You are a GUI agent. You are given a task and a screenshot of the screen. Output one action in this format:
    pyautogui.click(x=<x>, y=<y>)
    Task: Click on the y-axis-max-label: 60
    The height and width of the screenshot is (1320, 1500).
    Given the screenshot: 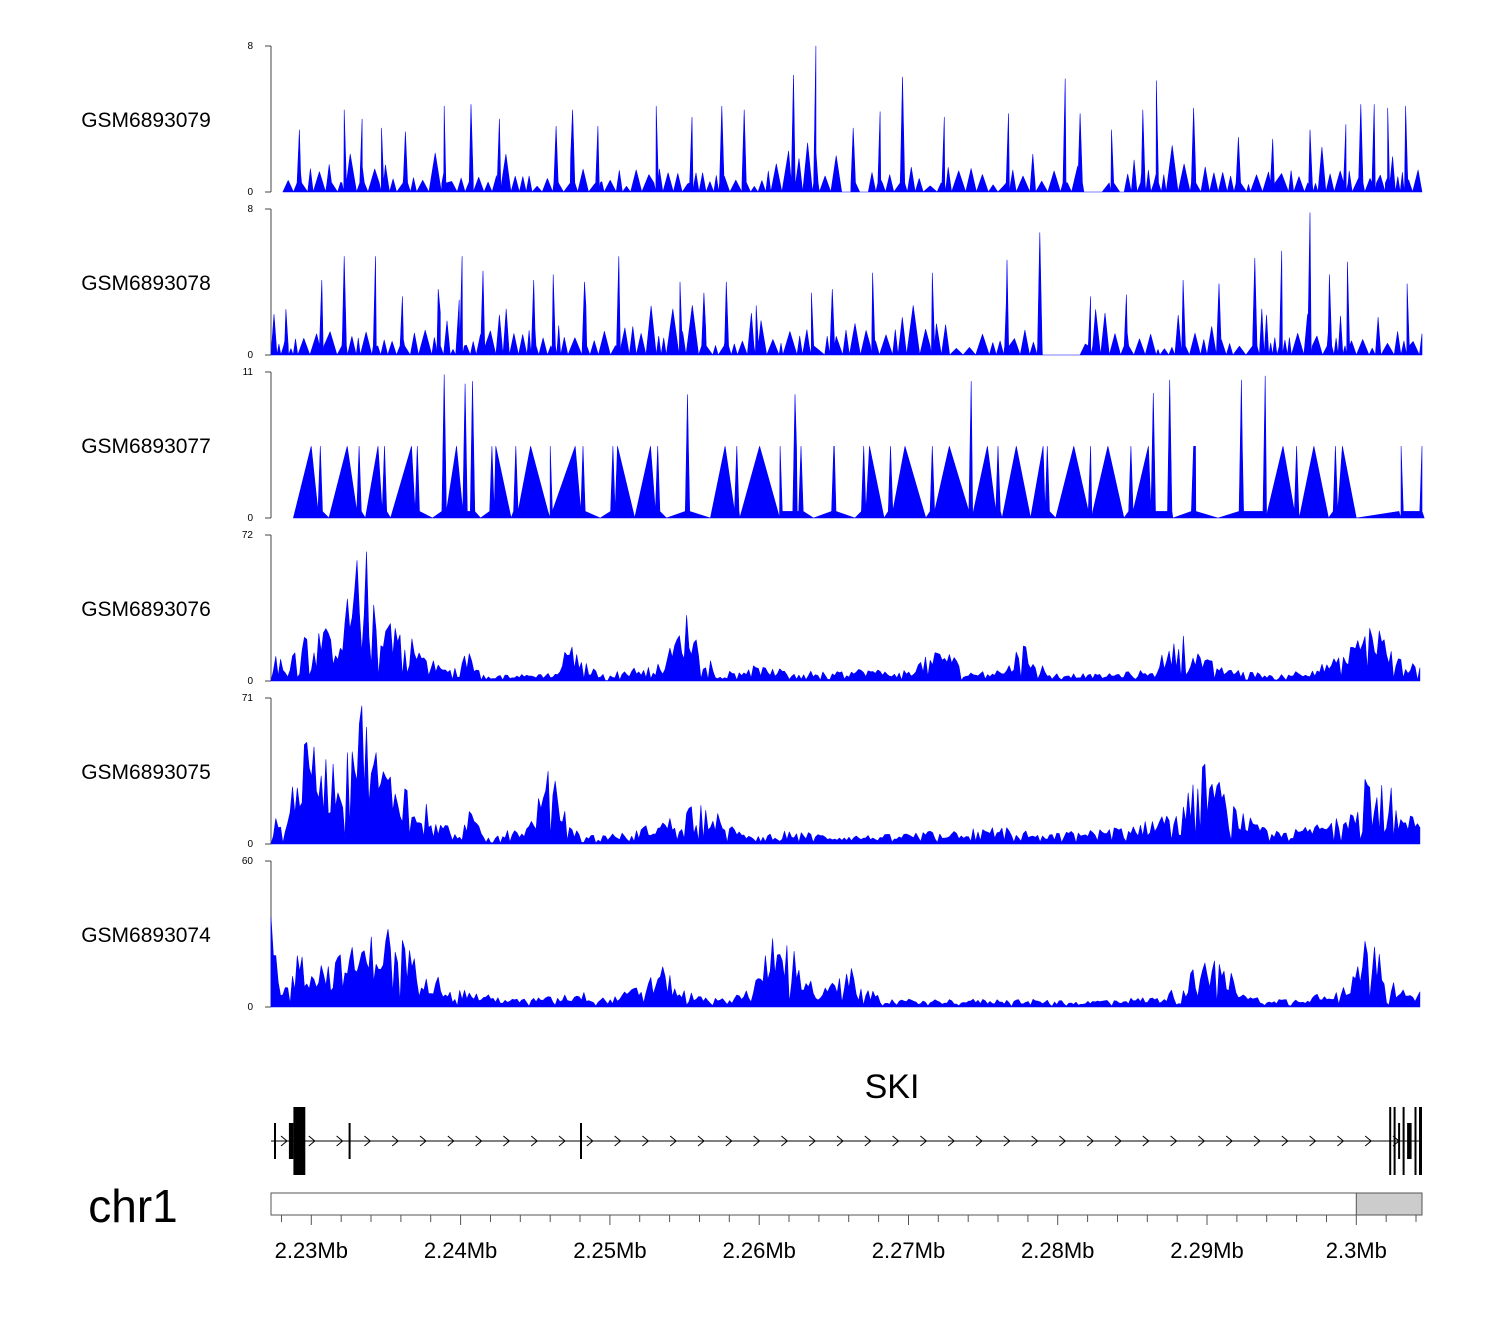 What is the action you would take?
    pyautogui.click(x=248, y=861)
    